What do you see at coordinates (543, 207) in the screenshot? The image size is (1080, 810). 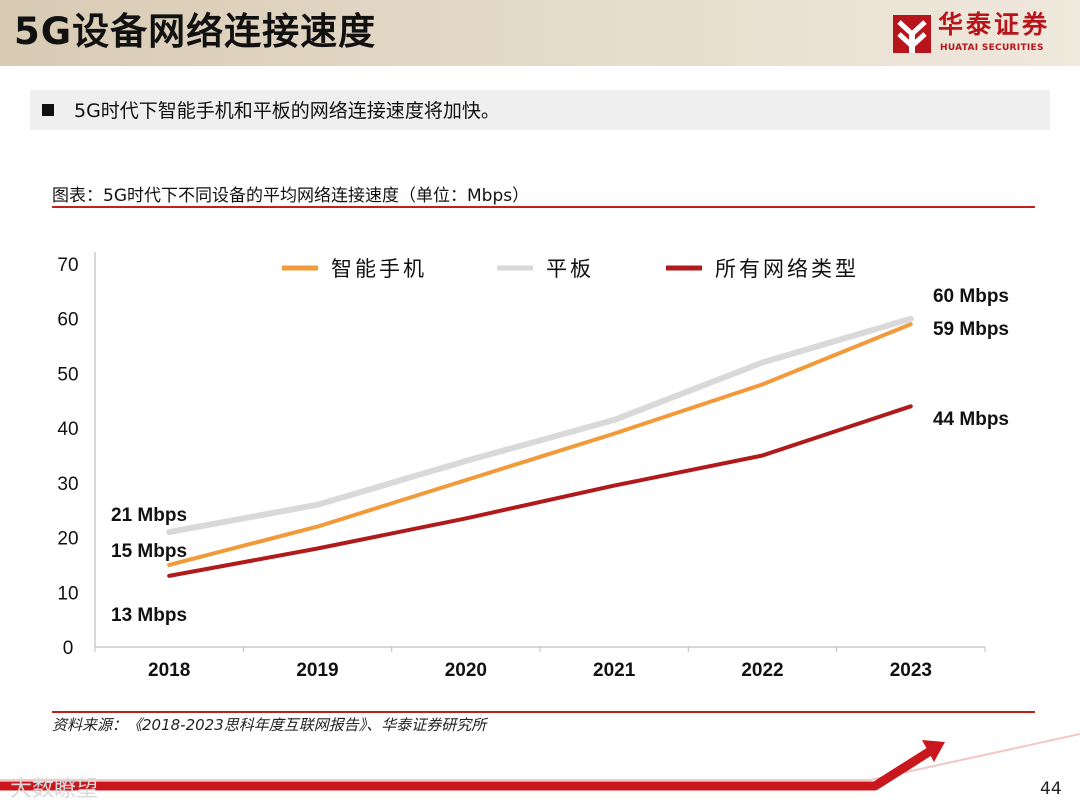 I see `caption-divider` at bounding box center [543, 207].